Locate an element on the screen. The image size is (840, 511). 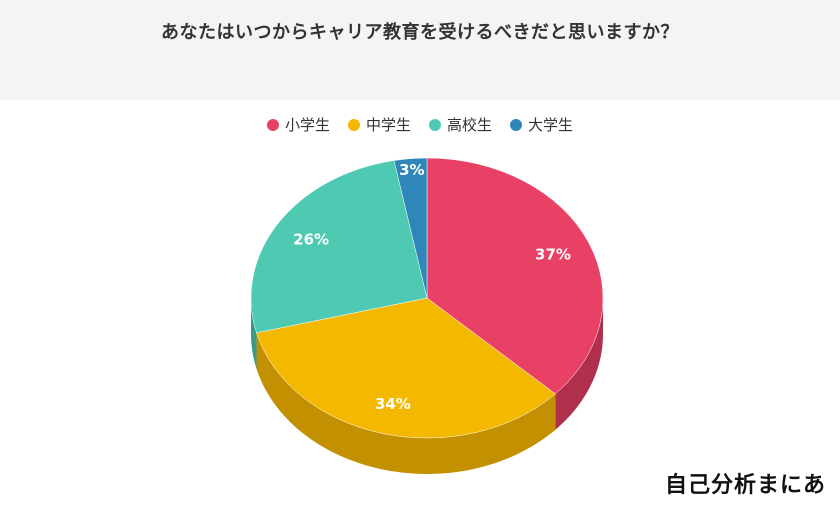
legend-item-daigakusei: 大学生 is located at coordinates (541, 124).